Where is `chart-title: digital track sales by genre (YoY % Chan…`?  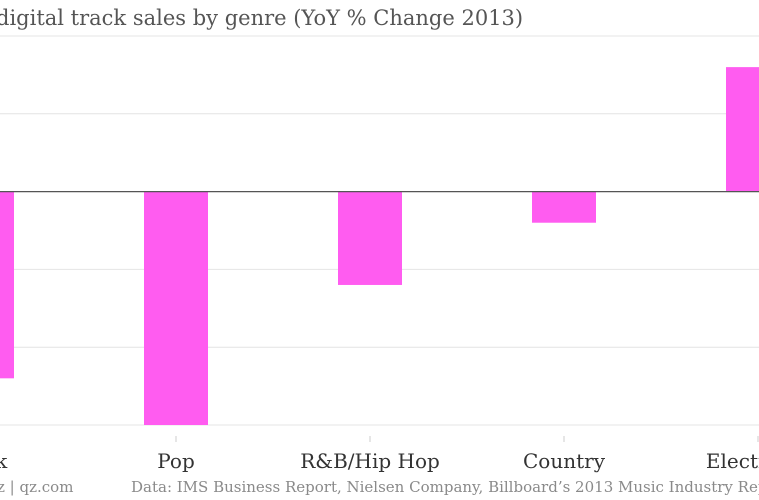 chart-title: digital track sales by genre (YoY % Chan… is located at coordinates (262, 18).